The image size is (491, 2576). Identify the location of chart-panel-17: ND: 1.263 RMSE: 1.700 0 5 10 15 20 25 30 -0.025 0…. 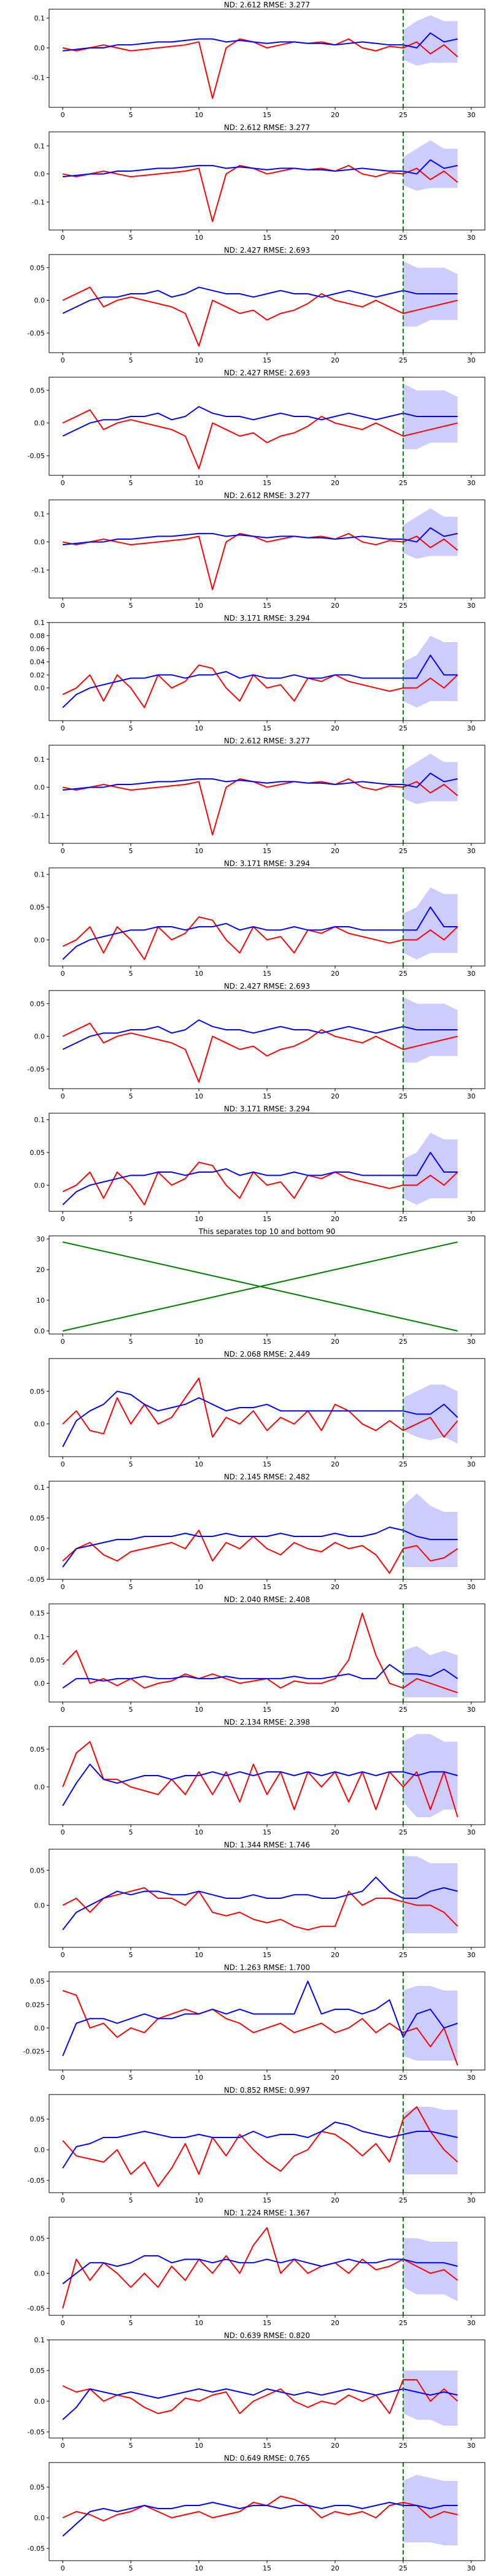
(254, 2022).